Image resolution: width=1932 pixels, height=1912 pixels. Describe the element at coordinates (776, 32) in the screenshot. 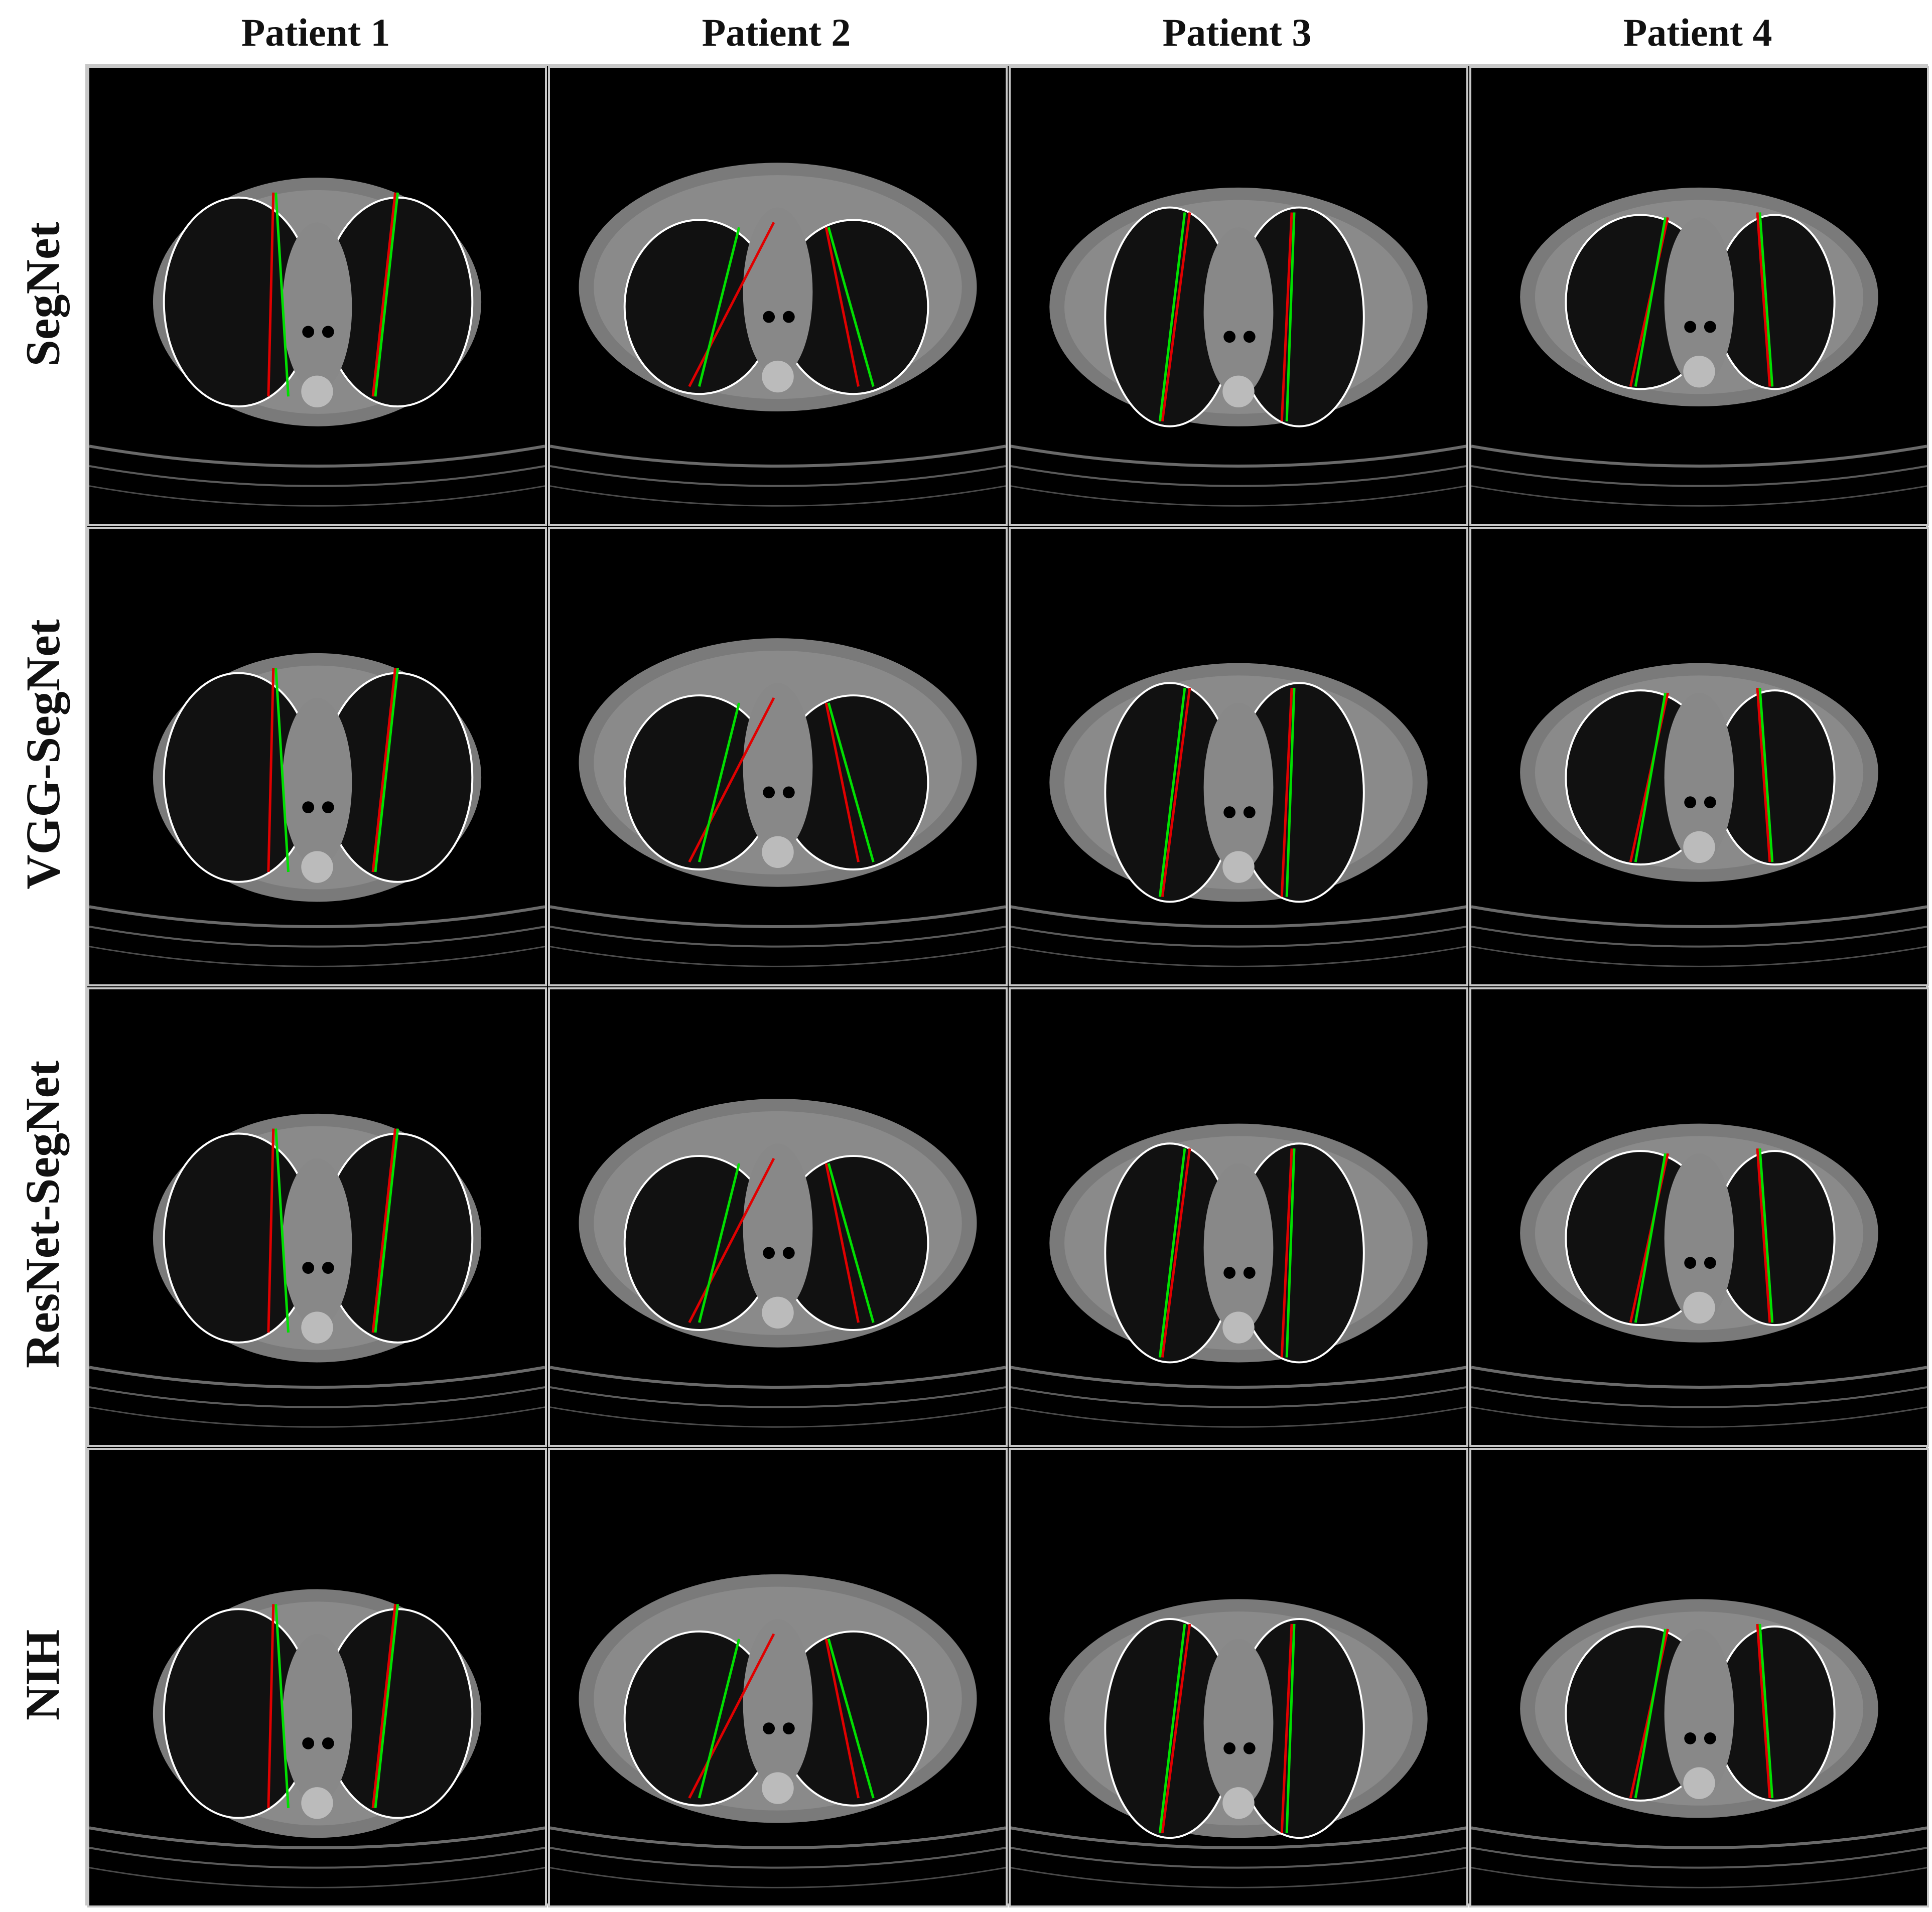

I see `column-header-patient-2: Patient 2` at that location.